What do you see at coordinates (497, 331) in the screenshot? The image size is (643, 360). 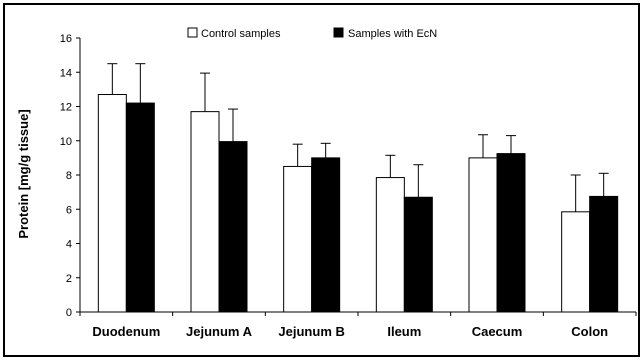 I see `x-tick-label: Caecum` at bounding box center [497, 331].